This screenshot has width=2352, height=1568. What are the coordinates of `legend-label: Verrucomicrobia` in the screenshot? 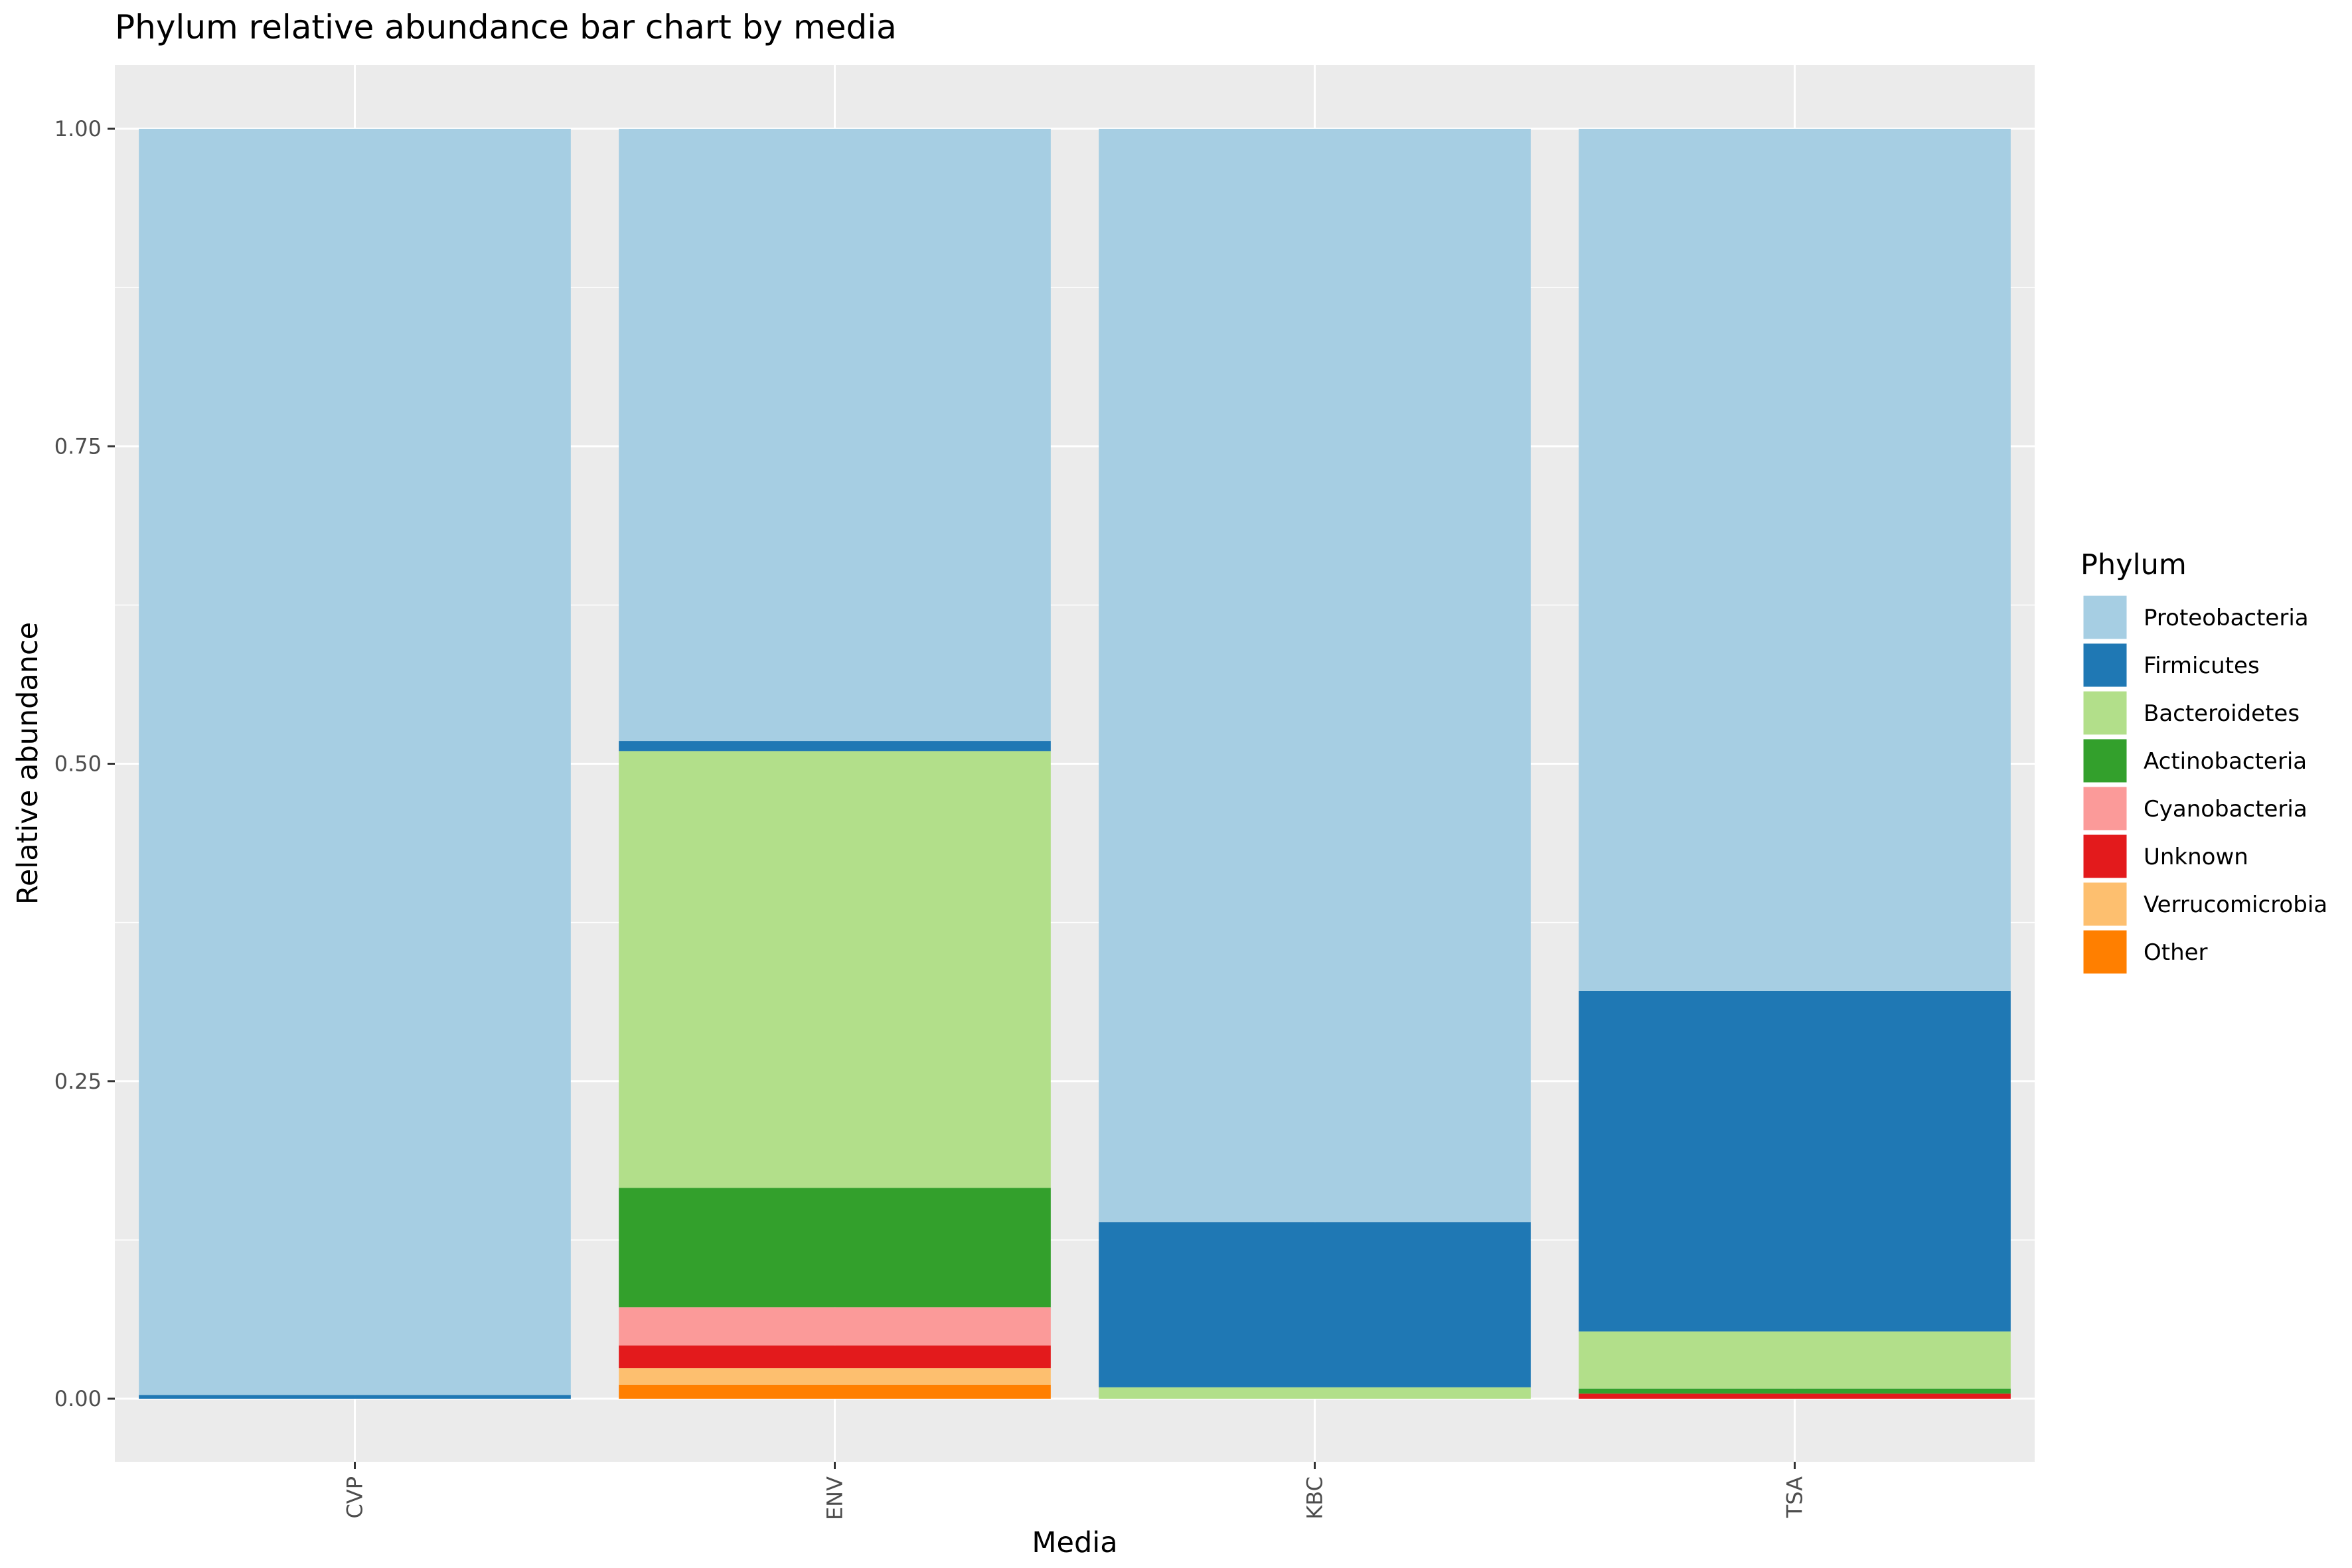 It's located at (2236, 905).